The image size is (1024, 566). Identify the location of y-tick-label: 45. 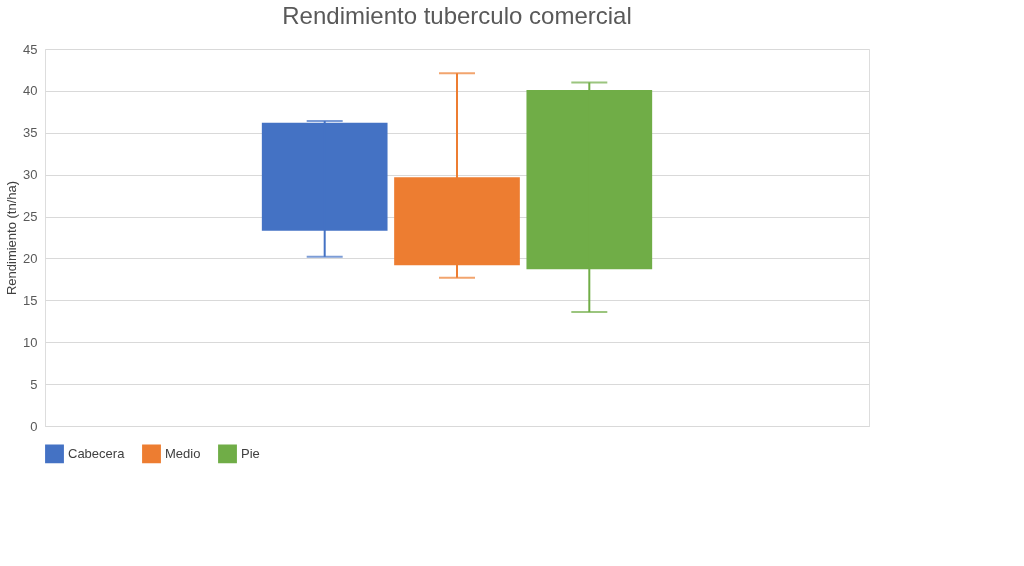
(30, 49).